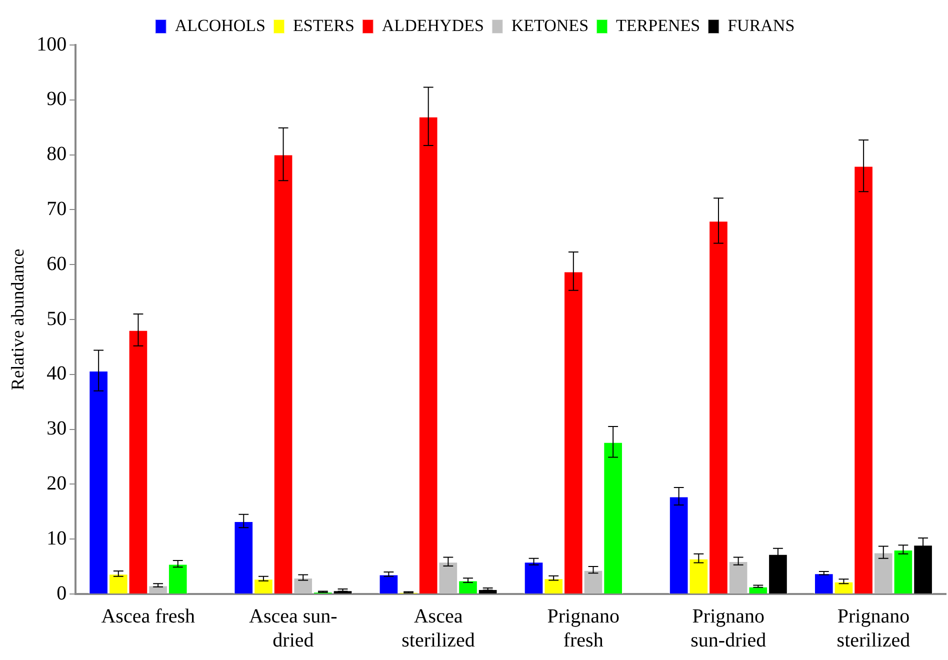 Image resolution: width=948 pixels, height=660 pixels. I want to click on x-tick-label: Ascea sun-dried, so click(293, 628).